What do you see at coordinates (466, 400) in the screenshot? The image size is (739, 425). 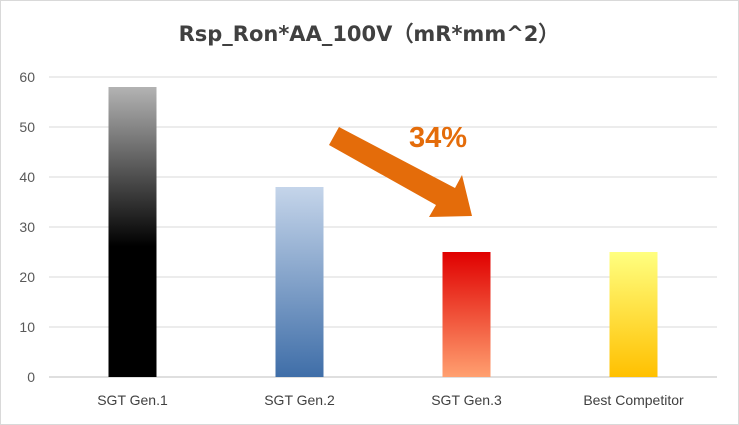 I see `x-category-label: SGT Gen.3` at bounding box center [466, 400].